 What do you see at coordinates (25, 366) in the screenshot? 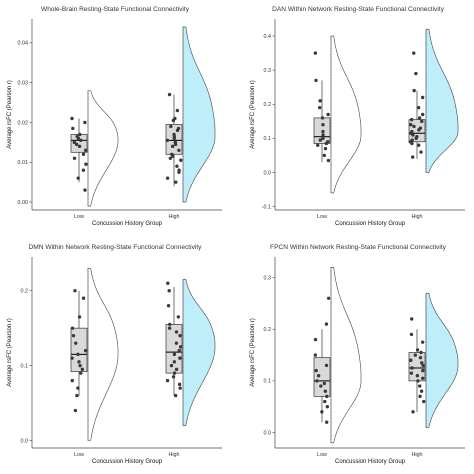
I see `y-tick-label: 0.1` at bounding box center [25, 366].